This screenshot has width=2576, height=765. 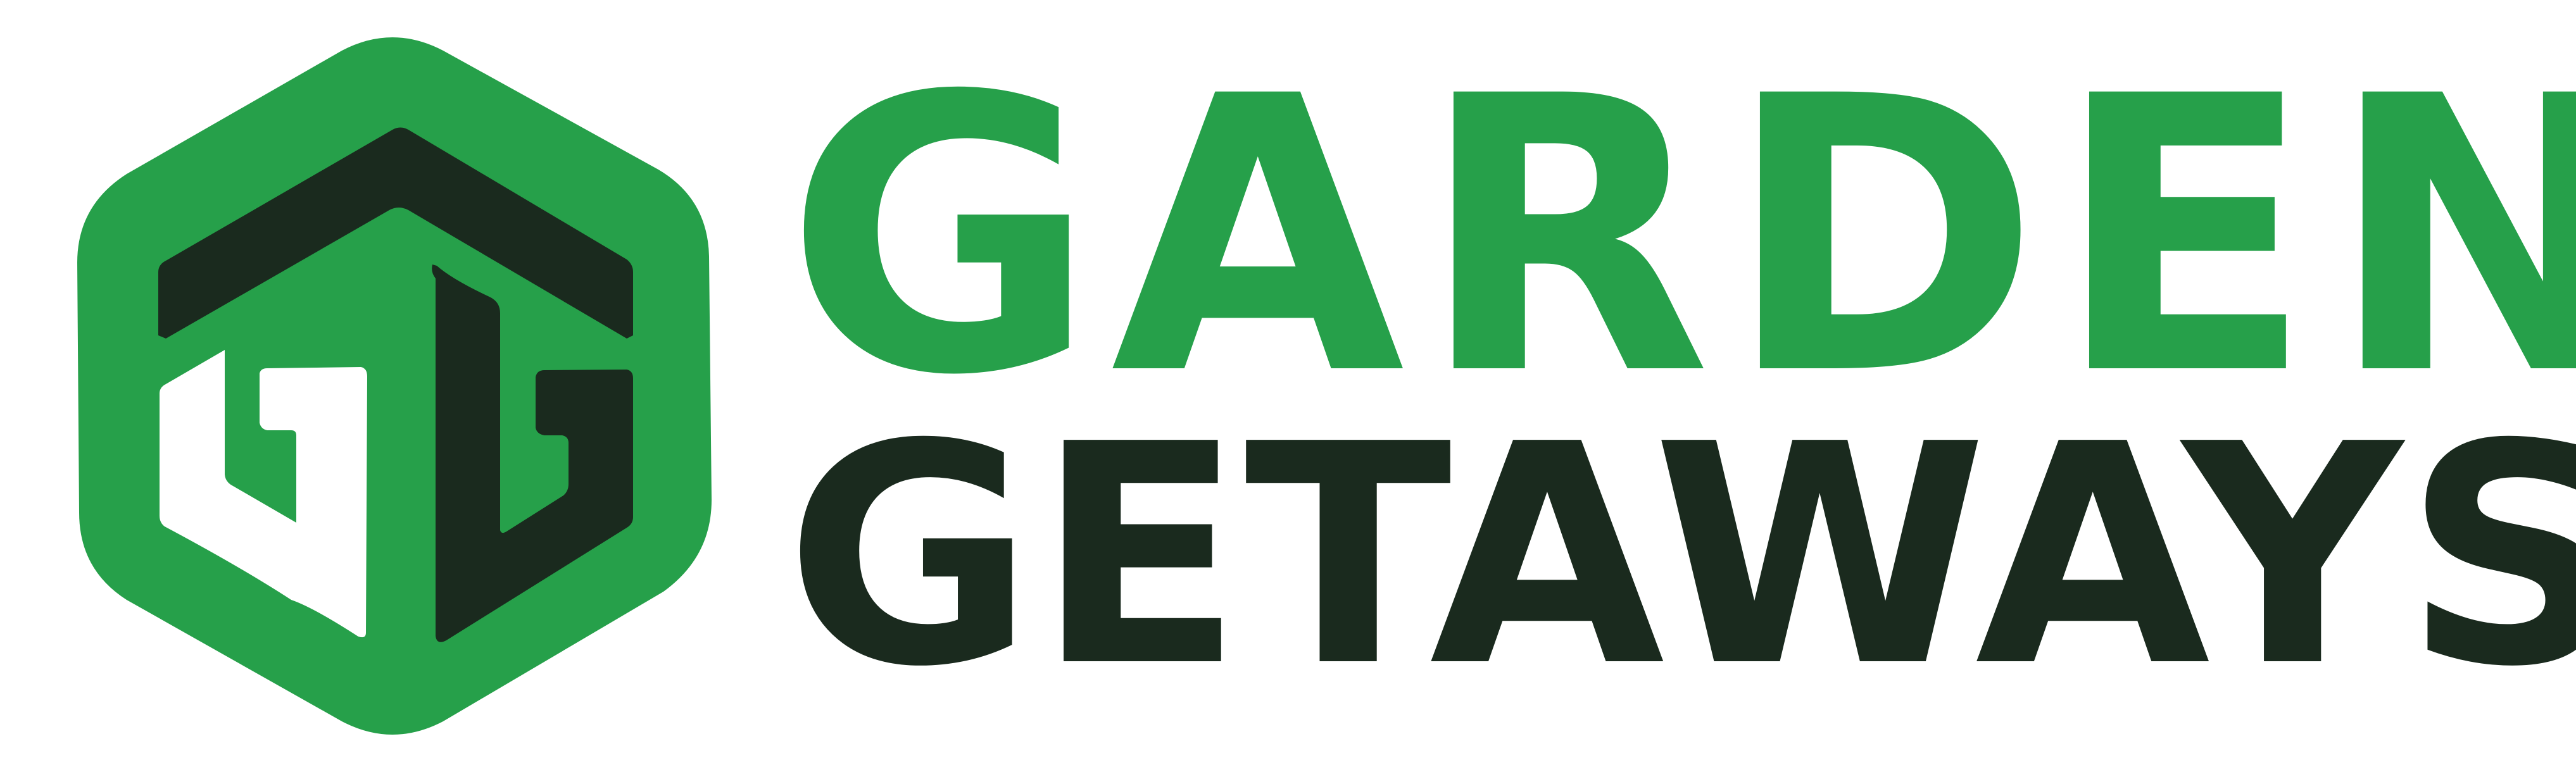 I want to click on roof-chevron-shape, so click(x=395, y=233).